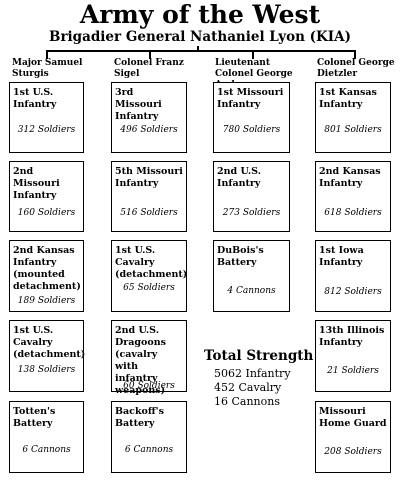 The width and height of the screenshot is (400, 487). I want to click on unit-box: 3rd Missouri Infantry 496 Soldiers, so click(149, 117).